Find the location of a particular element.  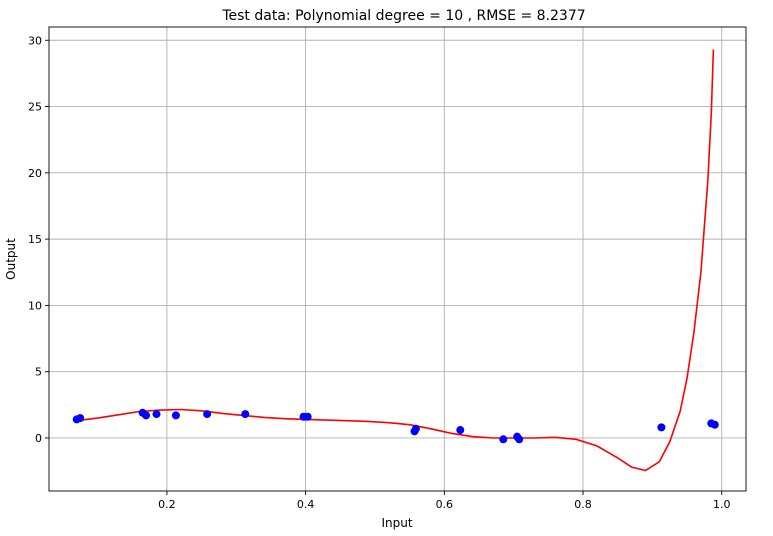

y-tick-label: 10 is located at coordinates (35, 305).